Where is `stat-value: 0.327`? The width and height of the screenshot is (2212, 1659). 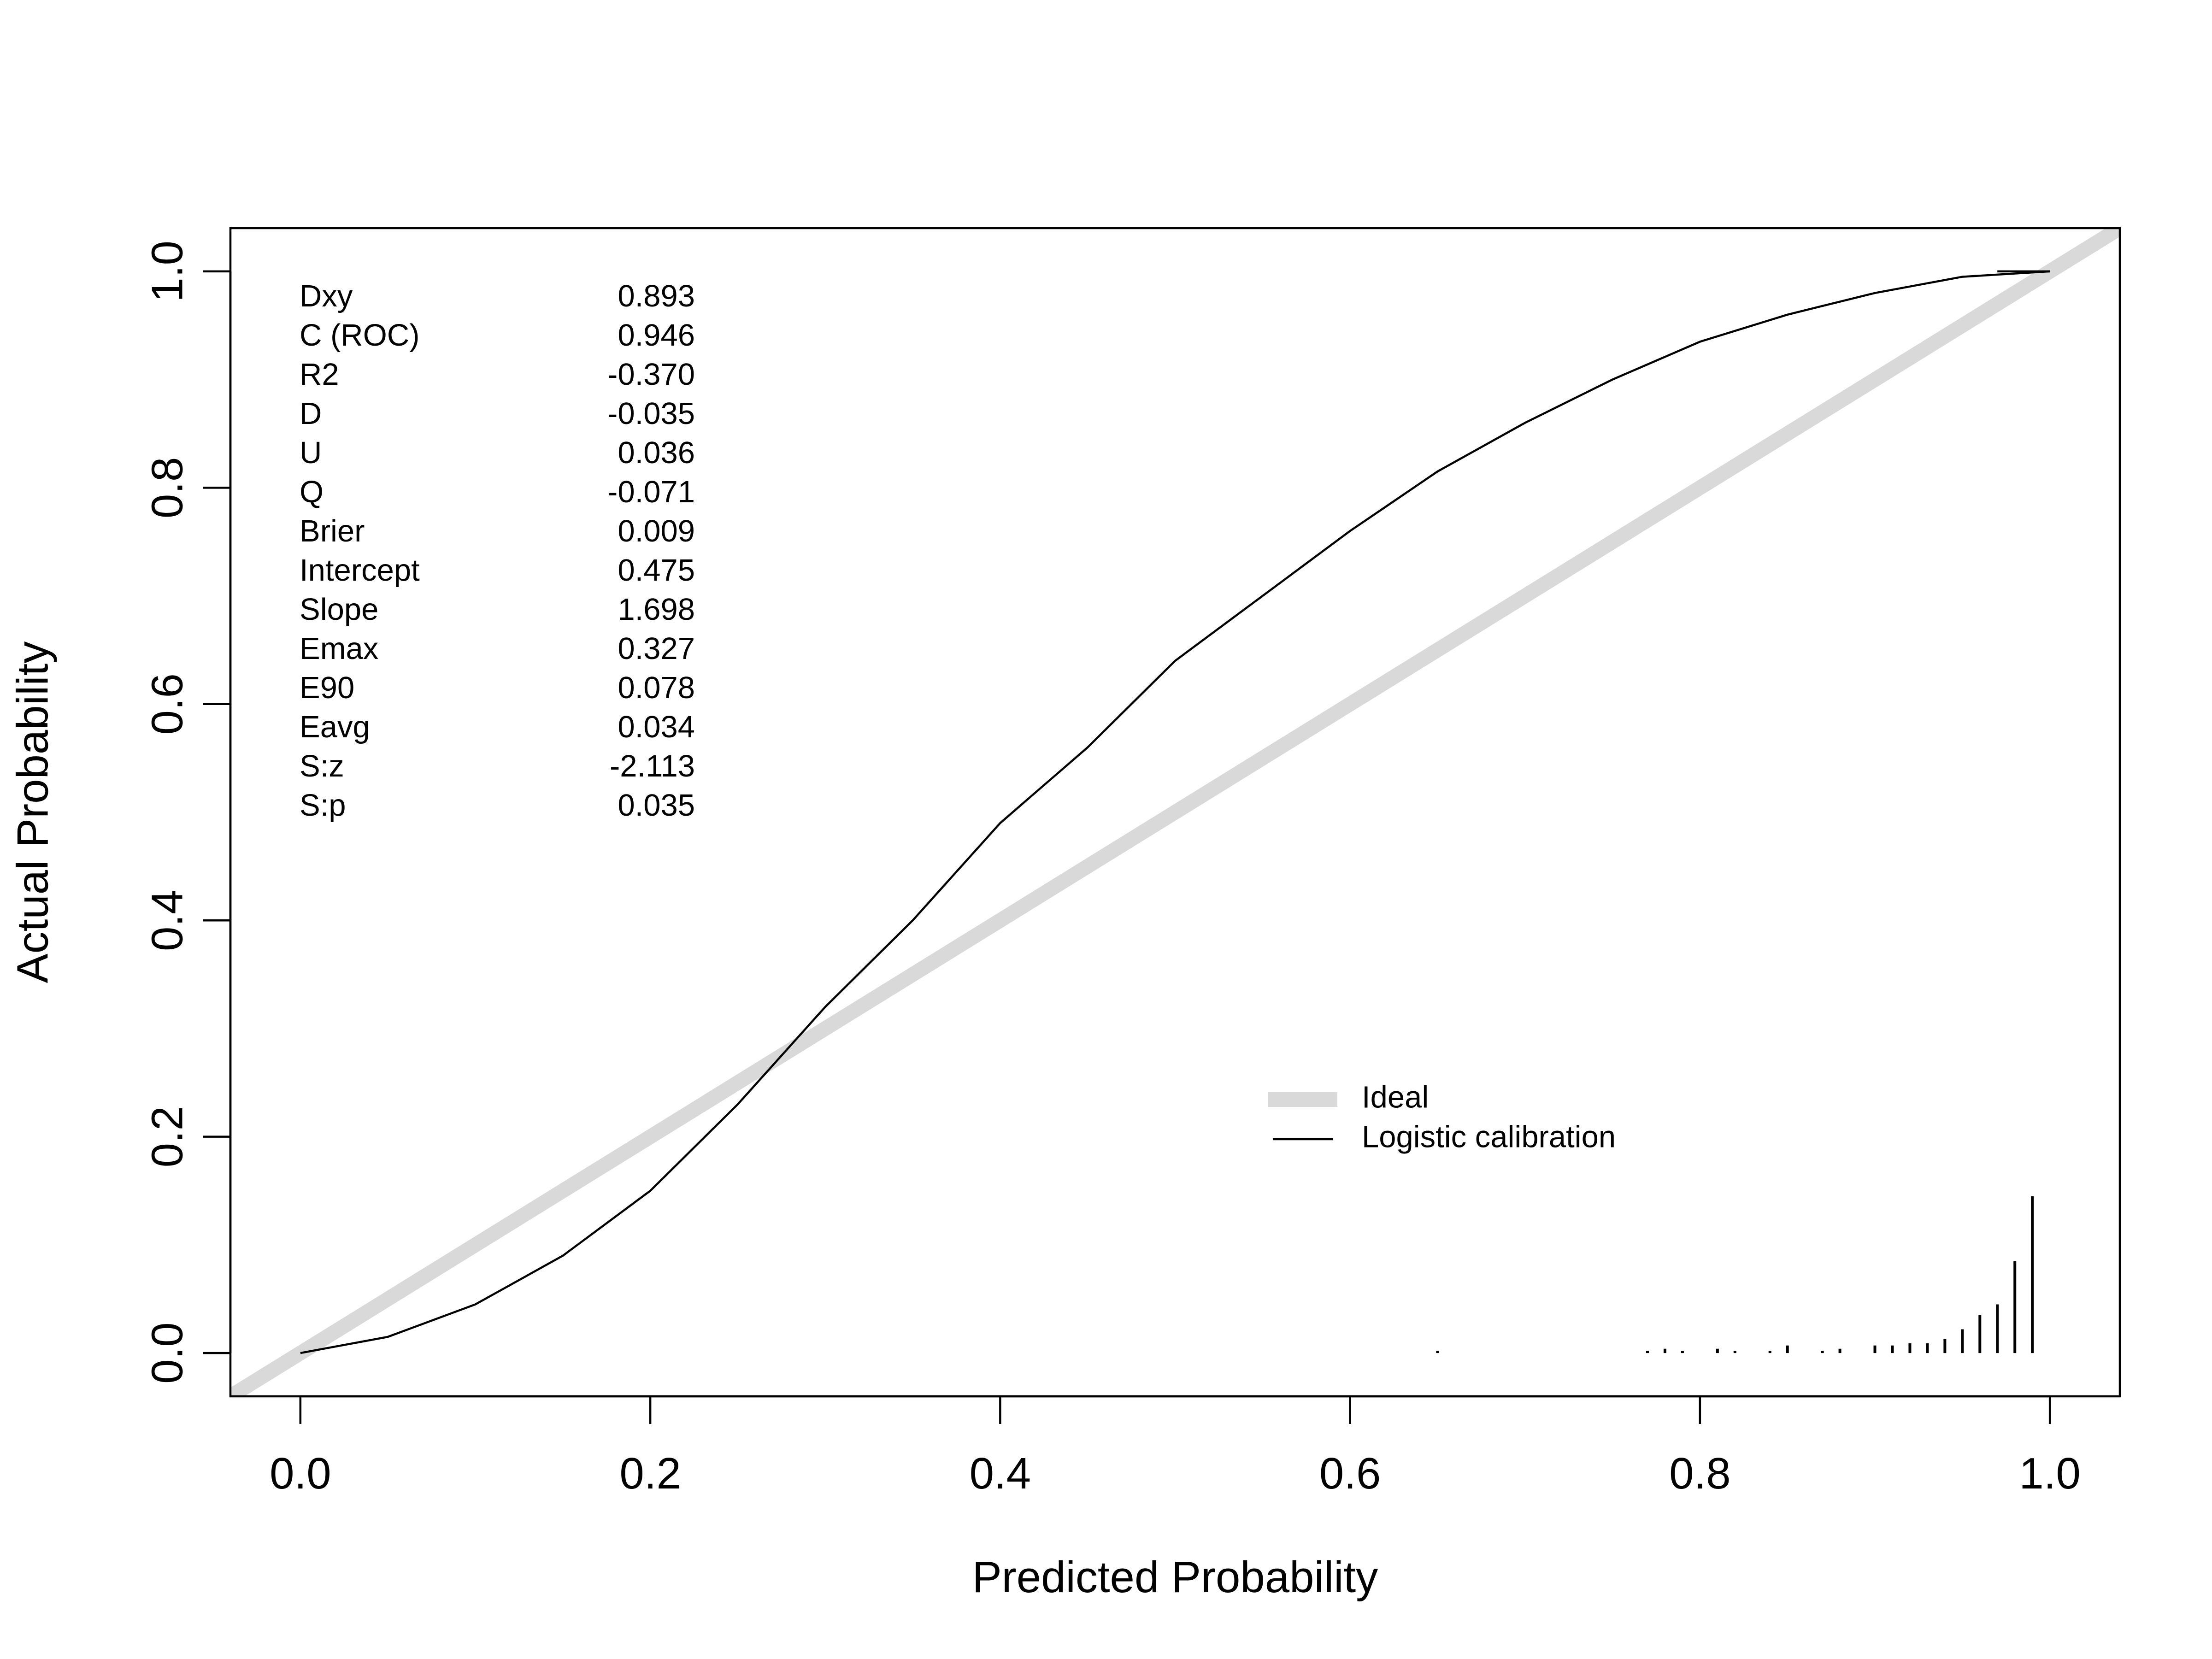
stat-value: 0.327 is located at coordinates (656, 648).